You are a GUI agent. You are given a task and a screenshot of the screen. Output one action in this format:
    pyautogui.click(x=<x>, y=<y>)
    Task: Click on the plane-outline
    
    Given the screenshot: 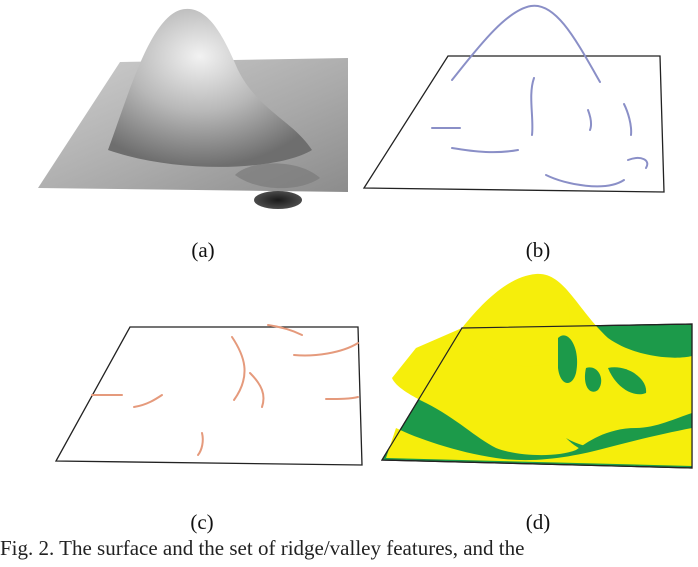 What is the action you would take?
    pyautogui.click(x=513, y=124)
    